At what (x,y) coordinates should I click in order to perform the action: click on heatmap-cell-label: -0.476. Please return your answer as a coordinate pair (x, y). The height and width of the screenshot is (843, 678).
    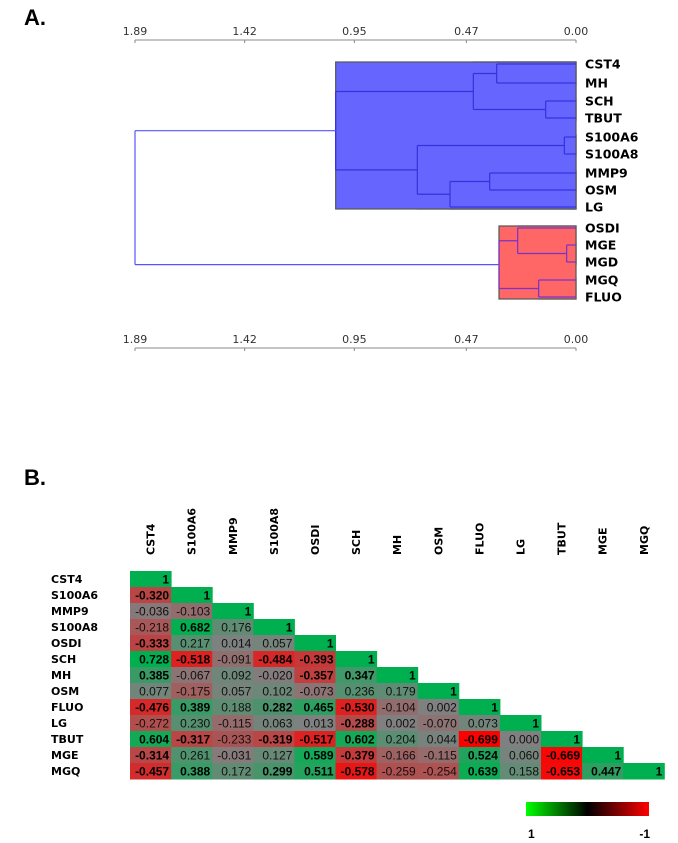
    Looking at the image, I should click on (152, 708).